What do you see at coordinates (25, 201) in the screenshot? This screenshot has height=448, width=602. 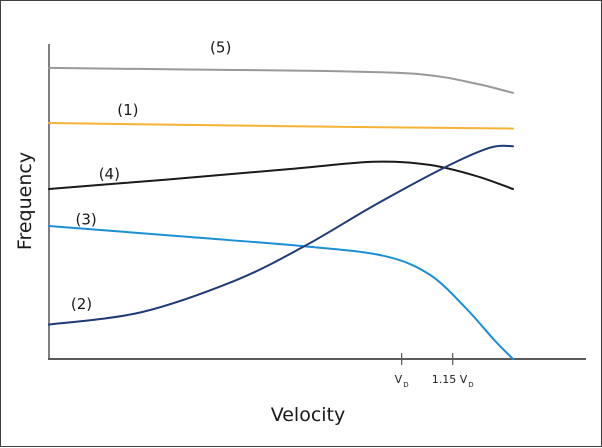 I see `y-axis-title: Frequency` at bounding box center [25, 201].